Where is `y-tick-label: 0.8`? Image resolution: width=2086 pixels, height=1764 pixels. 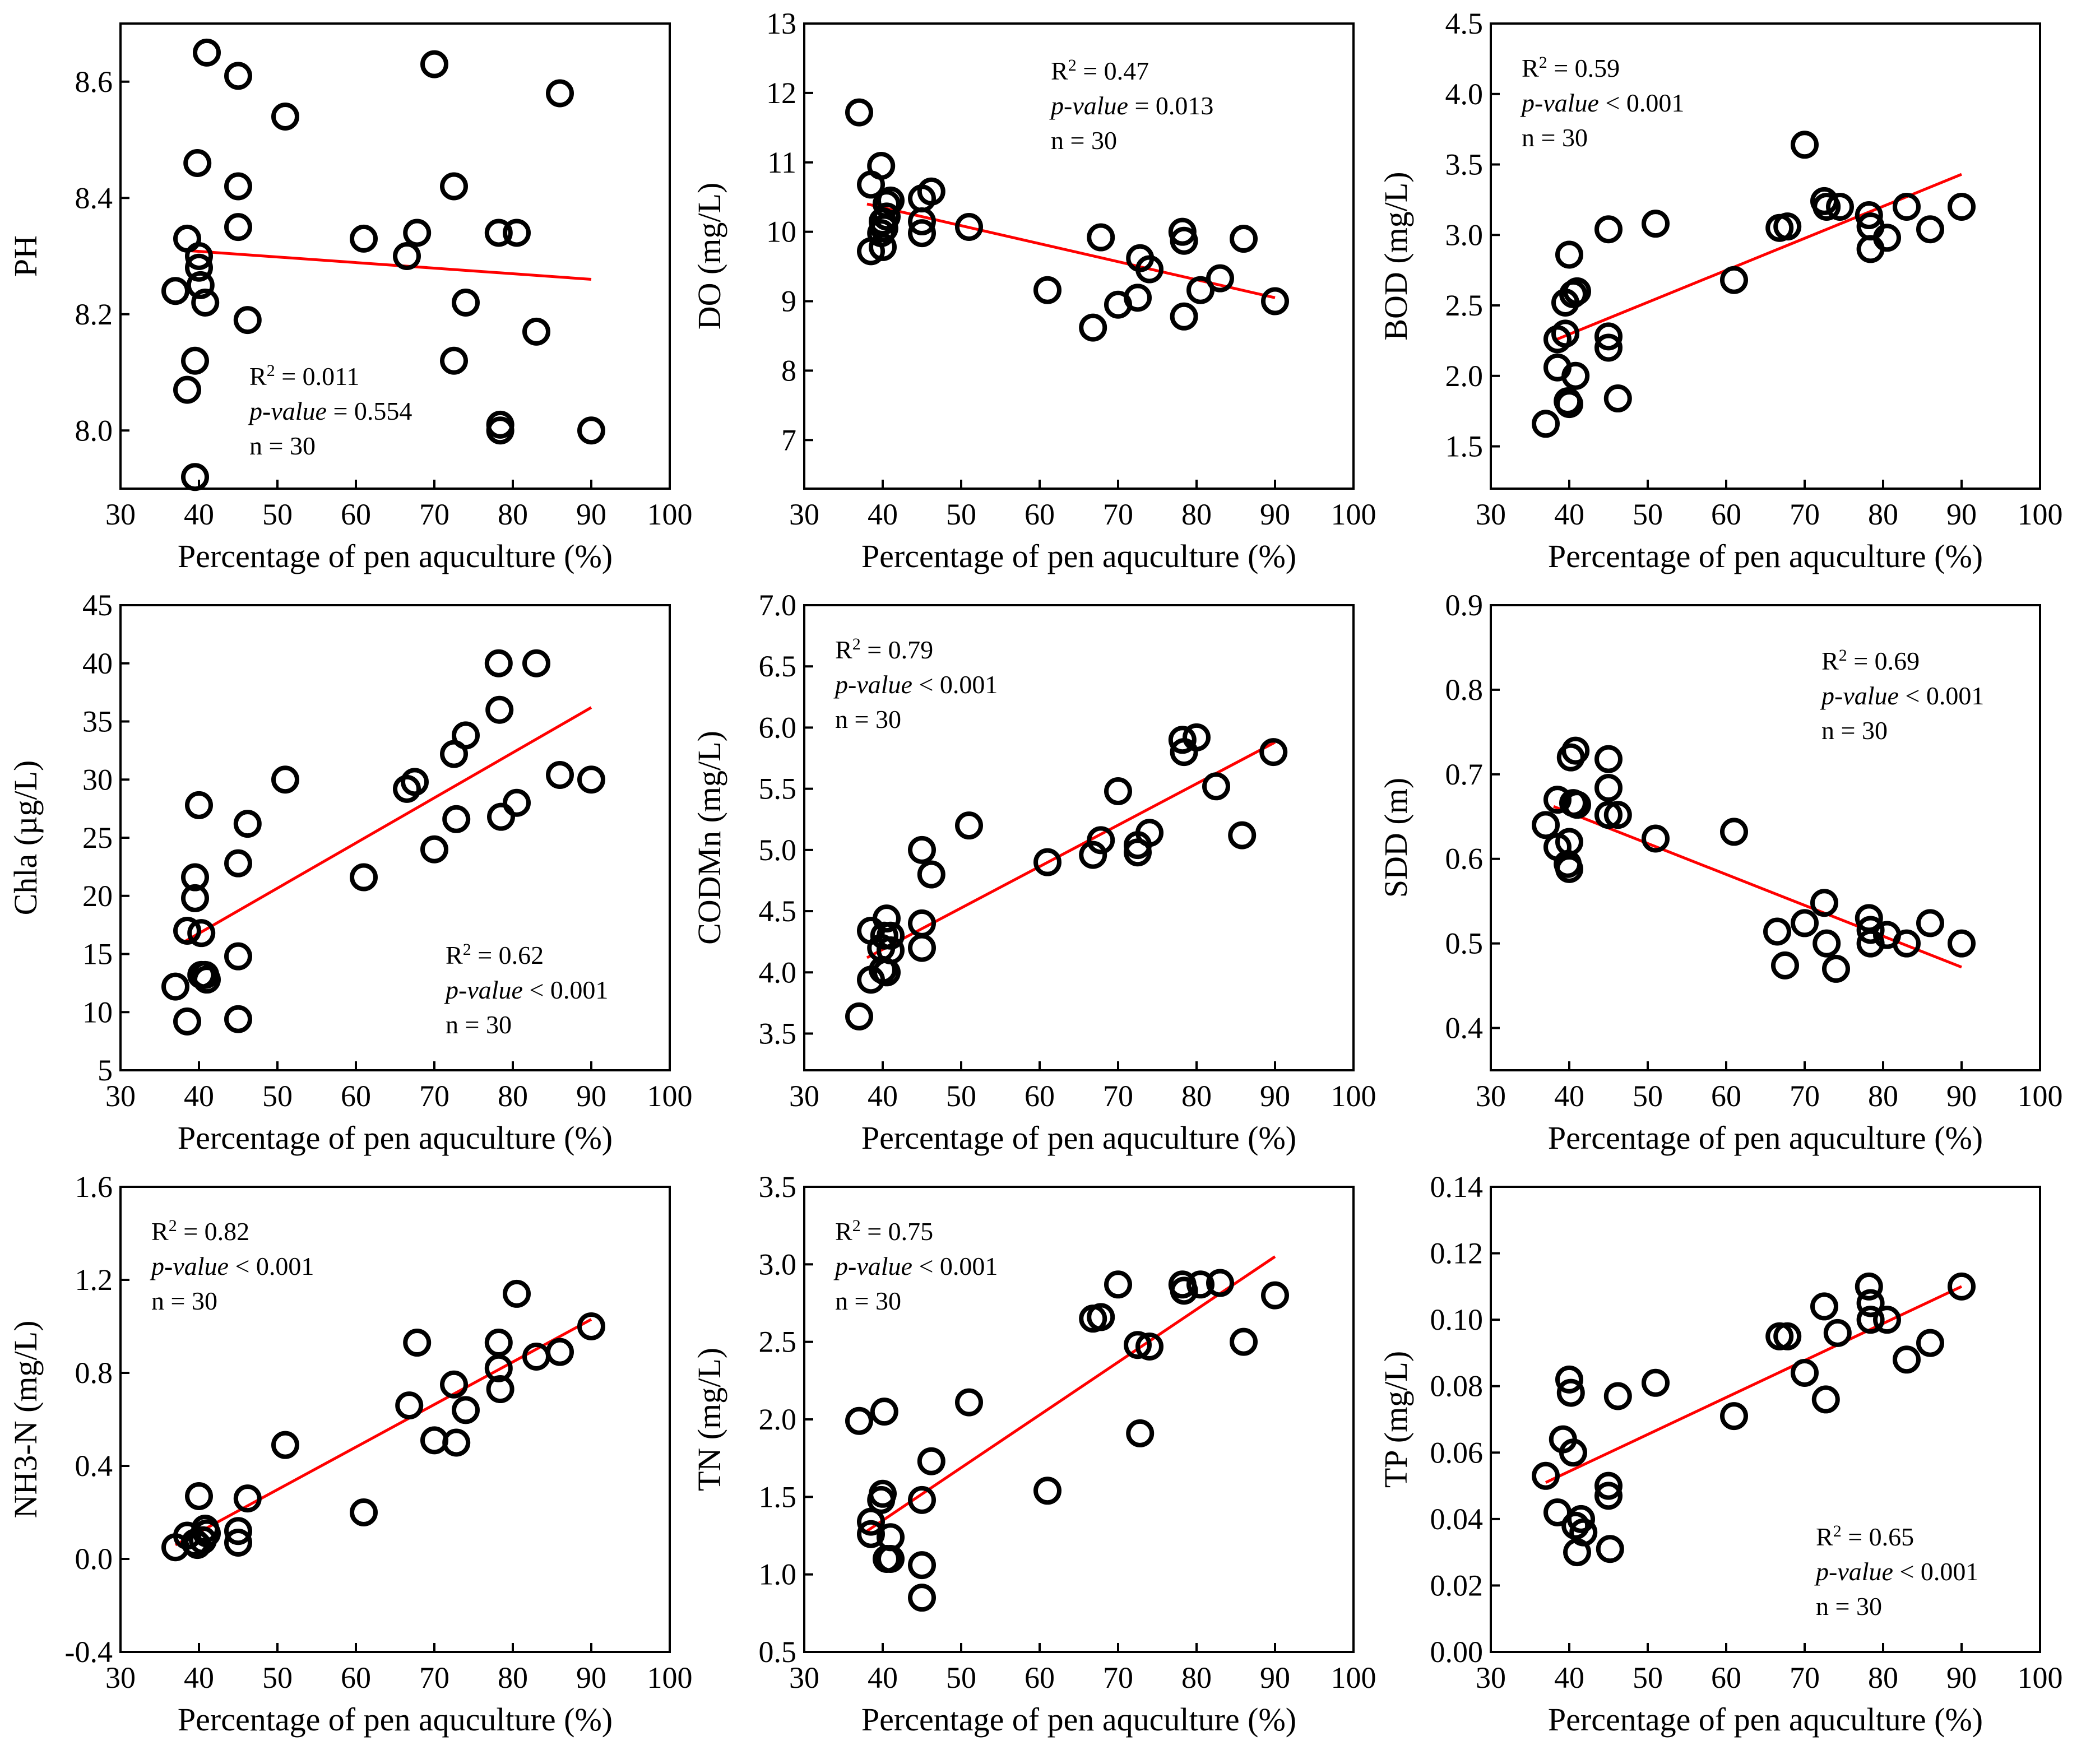
y-tick-label: 0.8 is located at coordinates (94, 1373).